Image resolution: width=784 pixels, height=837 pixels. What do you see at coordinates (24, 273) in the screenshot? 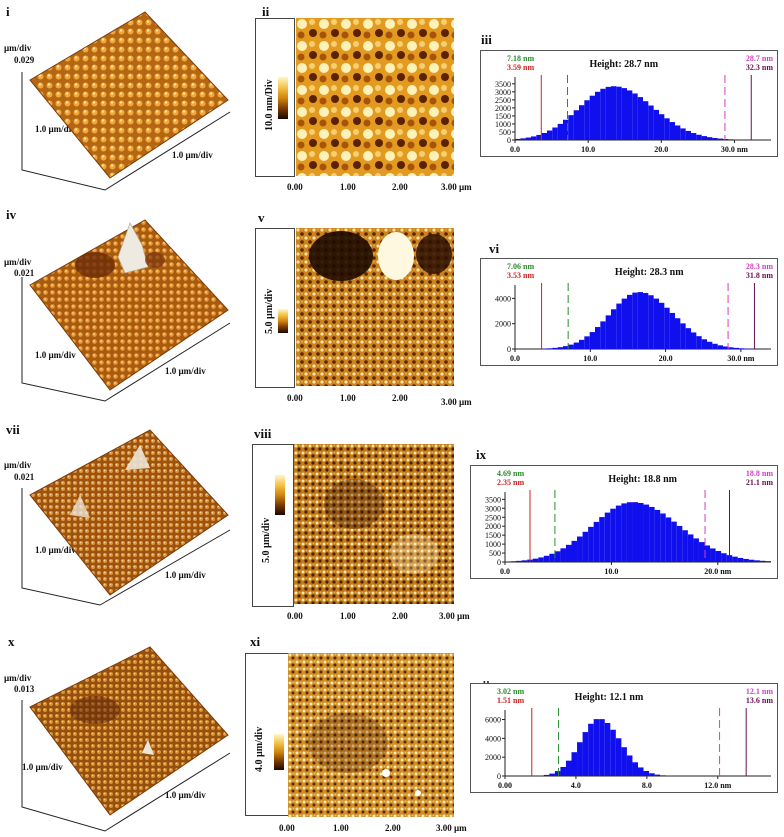
I see `surface-z-value: 0.021` at bounding box center [24, 273].